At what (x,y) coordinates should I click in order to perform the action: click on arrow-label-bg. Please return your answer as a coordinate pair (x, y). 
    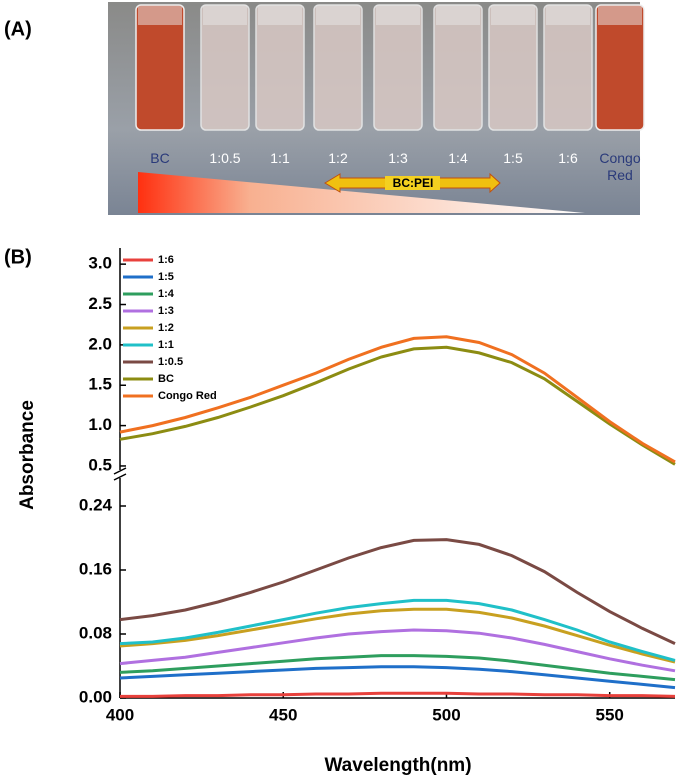
    Looking at the image, I should click on (412, 183).